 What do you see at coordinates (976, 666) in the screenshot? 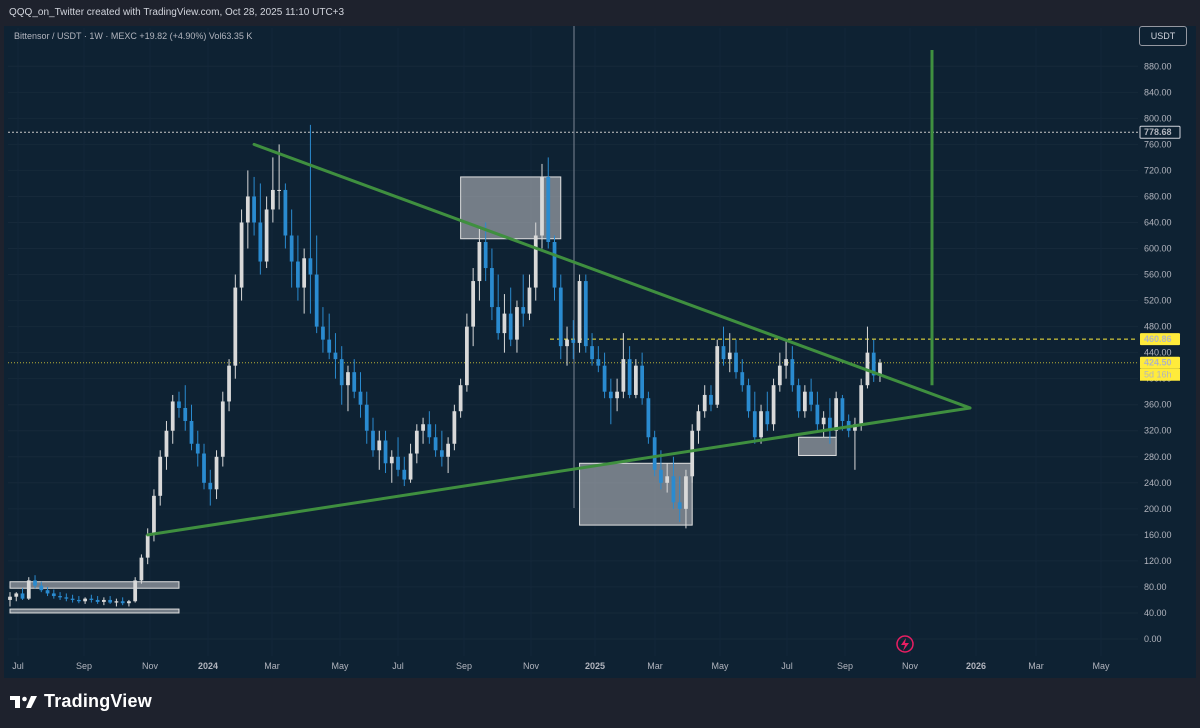
I see `x-tick-label: 2026` at bounding box center [976, 666].